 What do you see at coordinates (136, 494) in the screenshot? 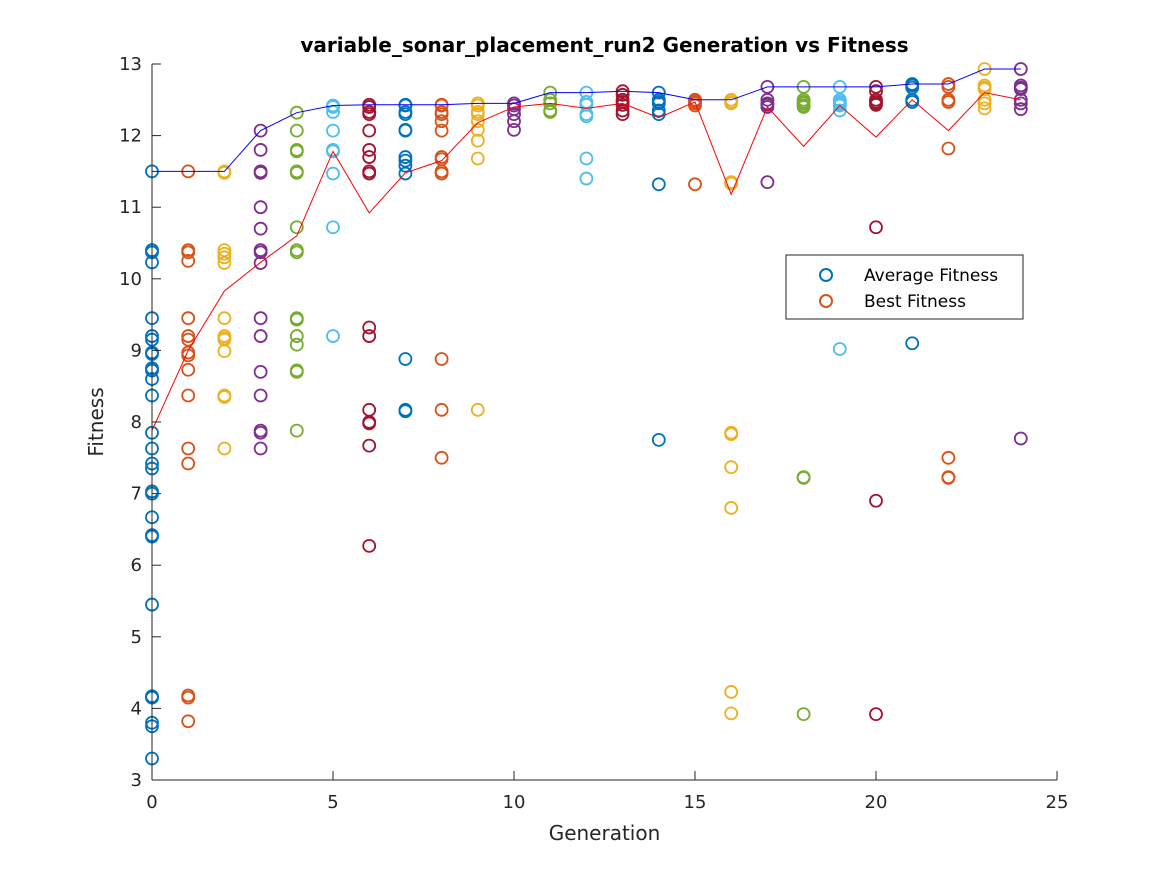
I see `y-tick-label: 7` at bounding box center [136, 494].